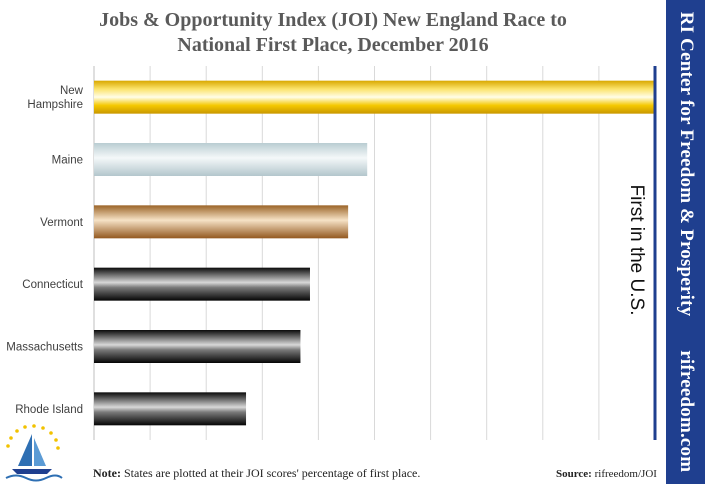  I want to click on category-label: New Hampshire, so click(55, 98).